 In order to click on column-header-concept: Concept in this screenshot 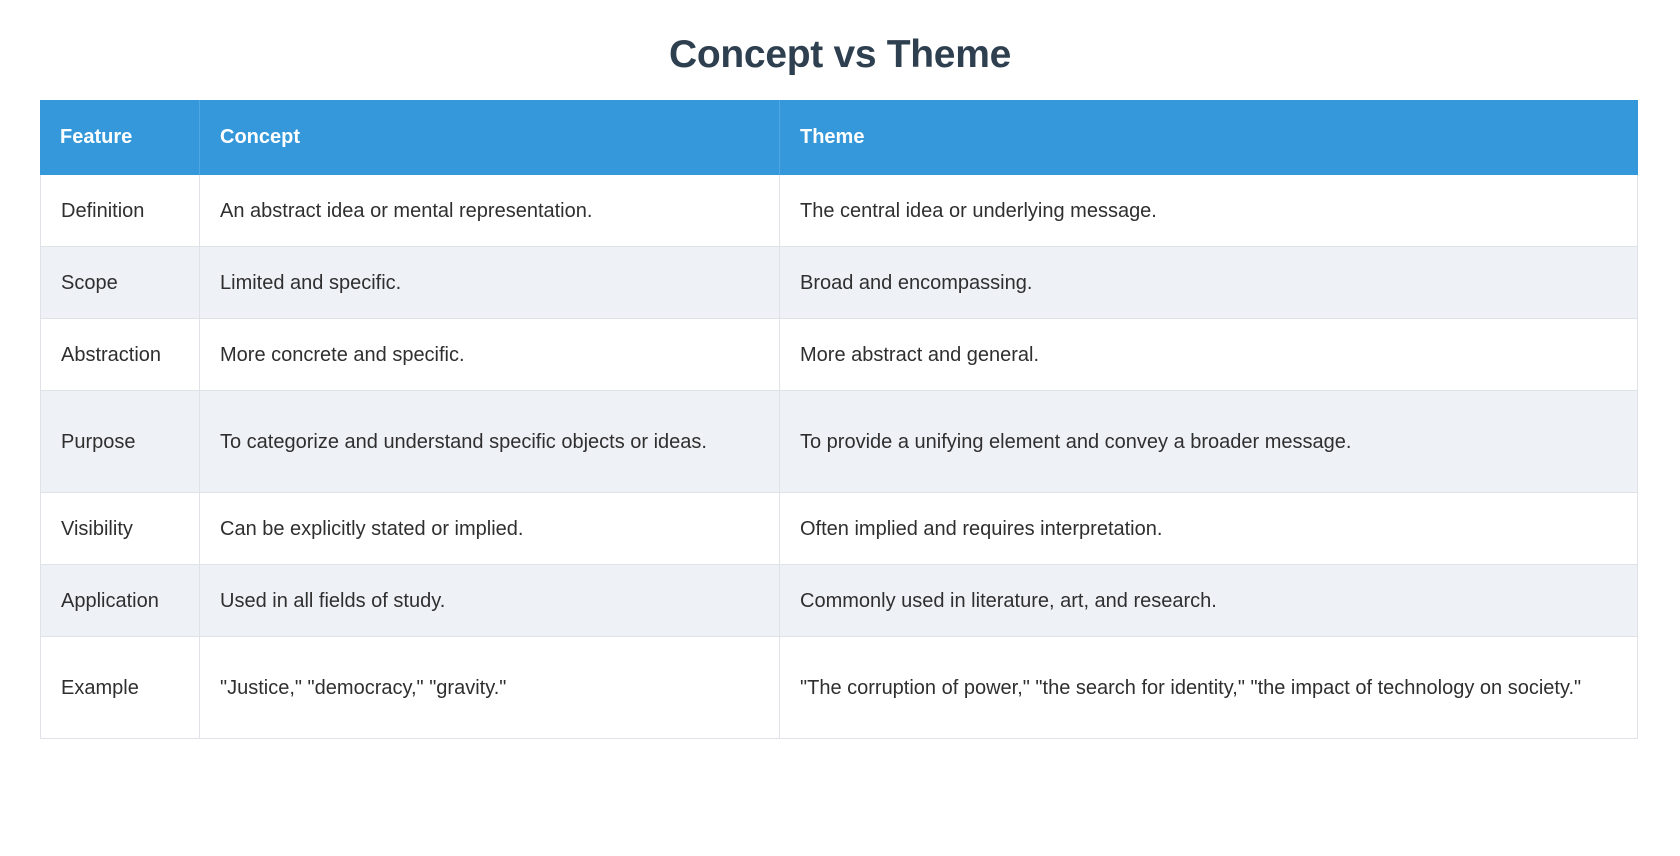, I will do `click(490, 137)`.